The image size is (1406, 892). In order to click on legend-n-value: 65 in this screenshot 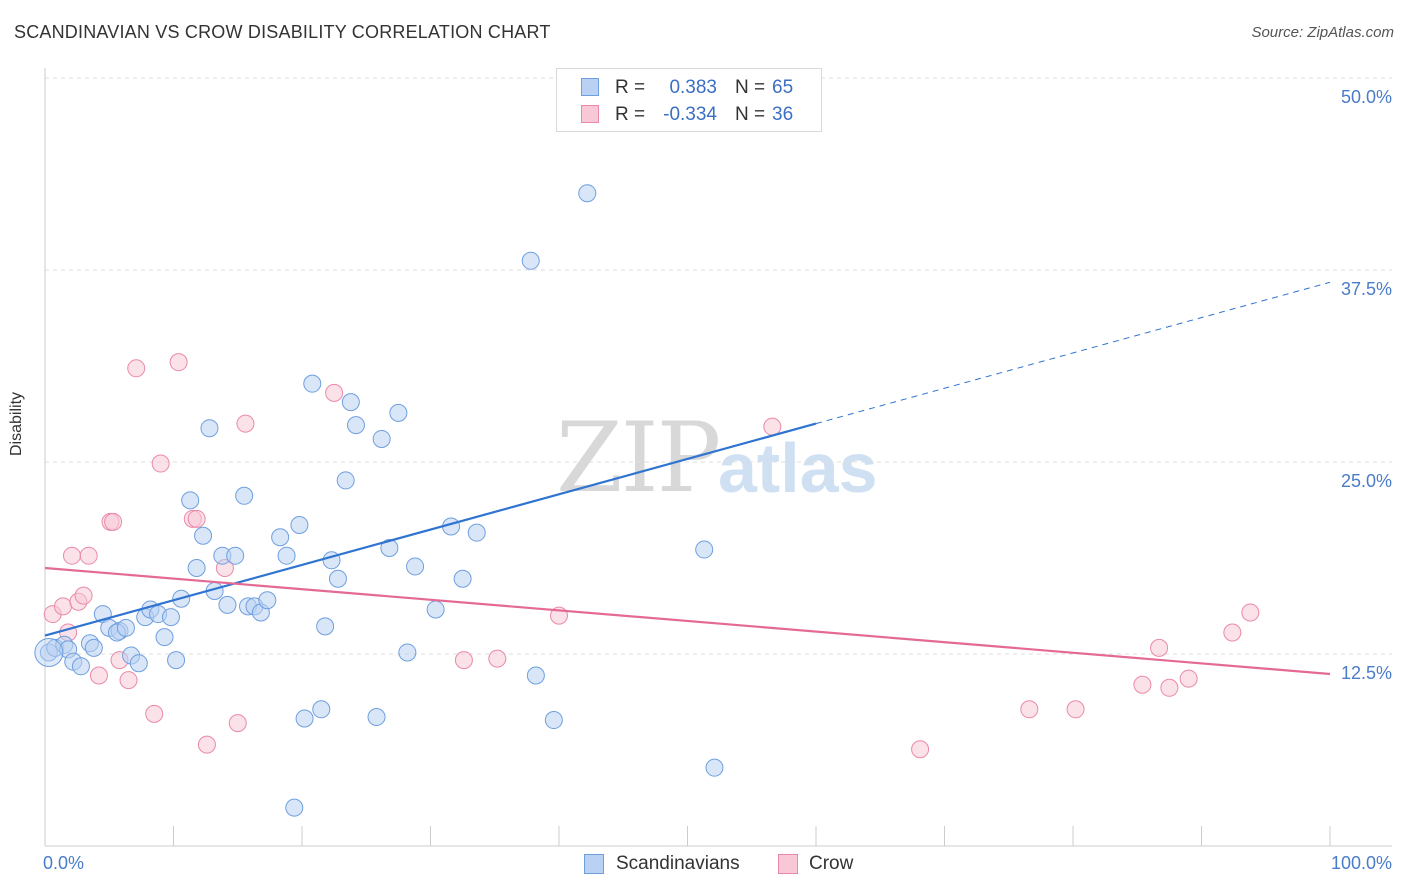, I will do `click(783, 87)`.